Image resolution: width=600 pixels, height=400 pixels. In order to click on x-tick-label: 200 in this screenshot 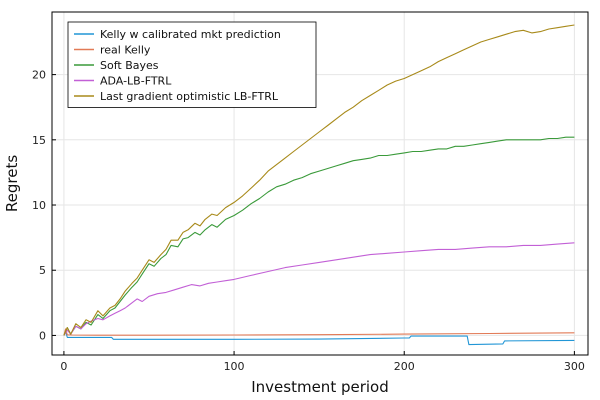, I will do `click(404, 366)`.